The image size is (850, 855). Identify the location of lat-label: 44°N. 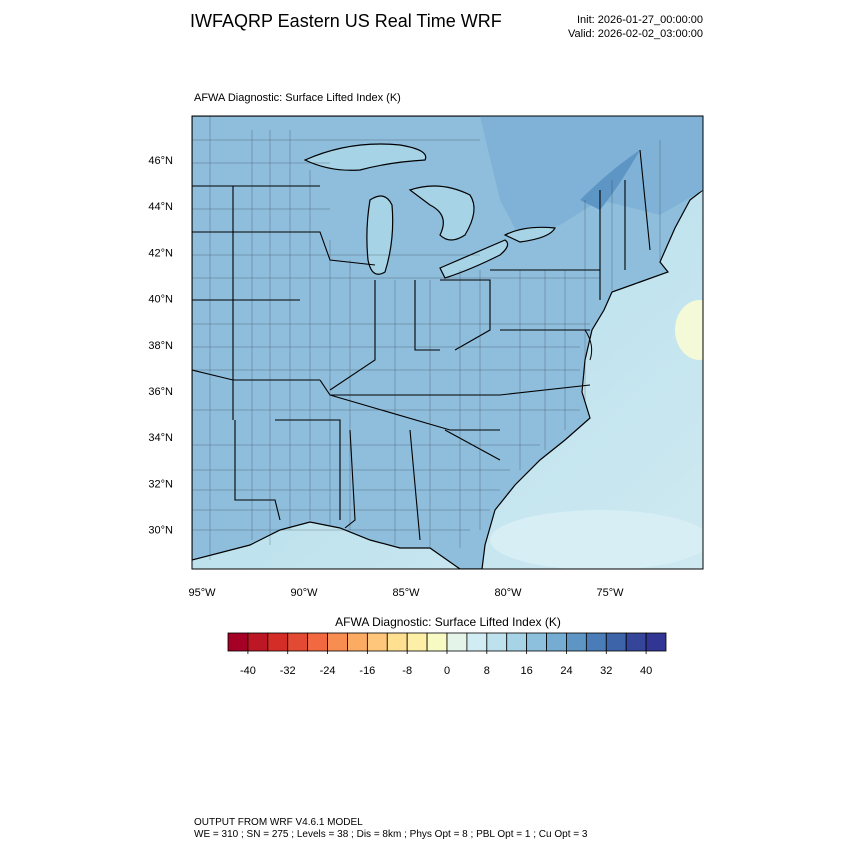
(160, 207).